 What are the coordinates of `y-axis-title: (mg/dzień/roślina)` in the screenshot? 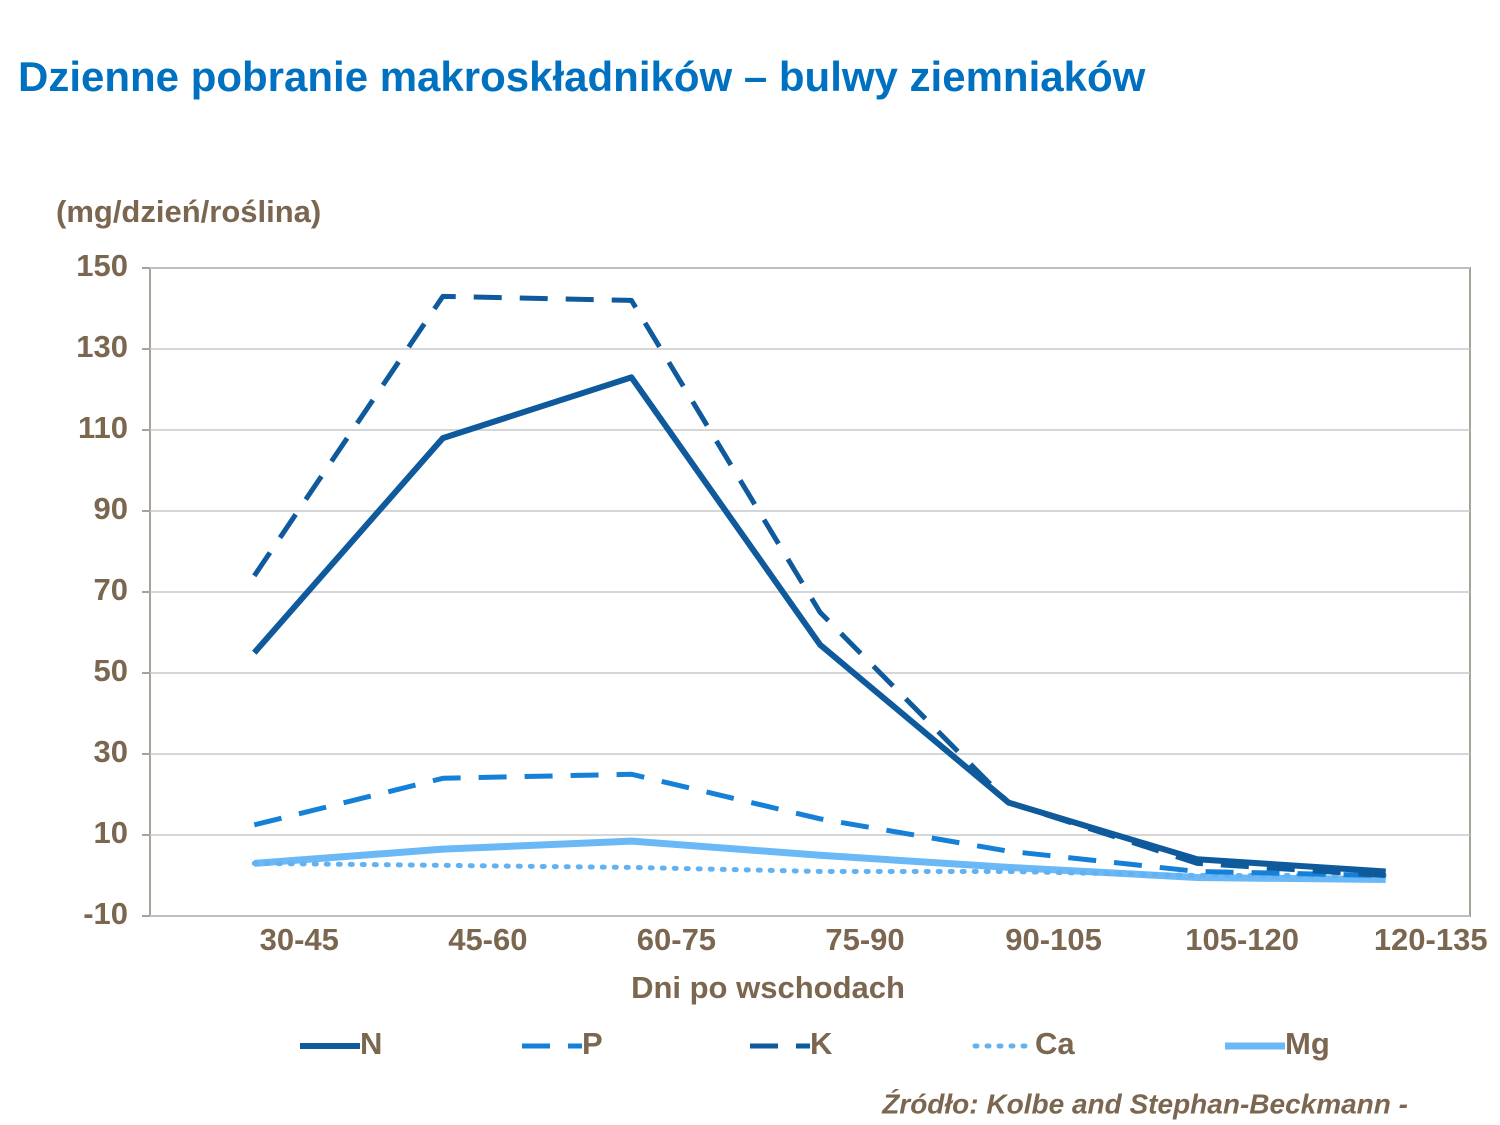 It's located at (188, 211).